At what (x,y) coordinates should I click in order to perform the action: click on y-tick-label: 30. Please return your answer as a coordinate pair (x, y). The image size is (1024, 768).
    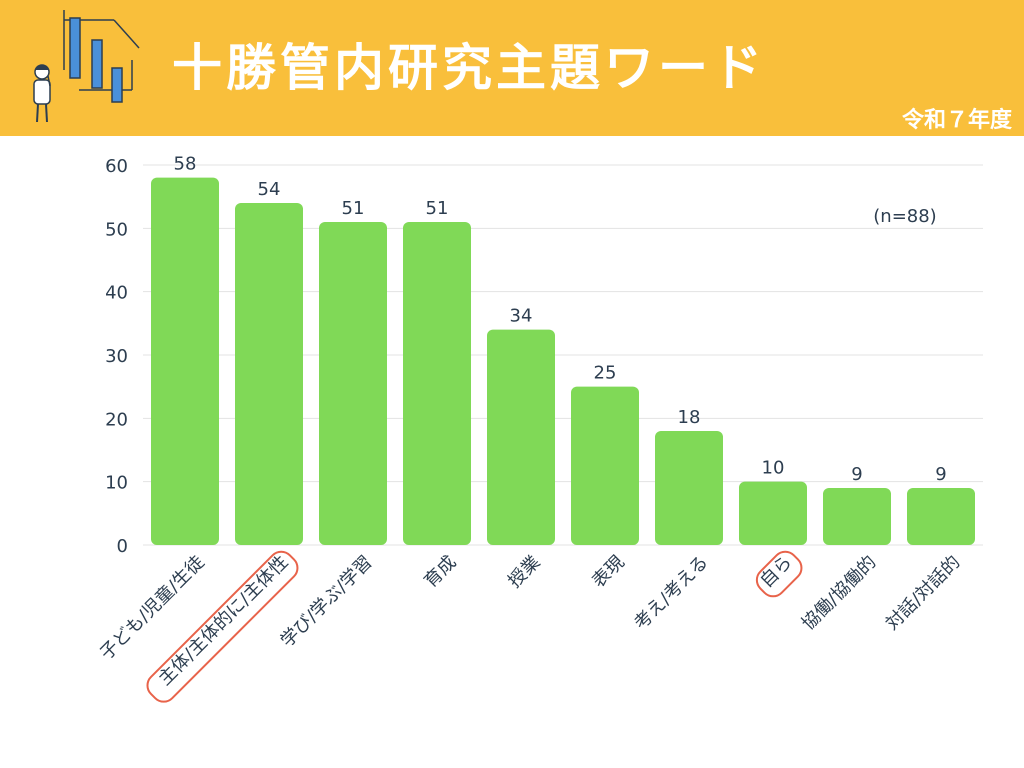
    Looking at the image, I should click on (116, 356).